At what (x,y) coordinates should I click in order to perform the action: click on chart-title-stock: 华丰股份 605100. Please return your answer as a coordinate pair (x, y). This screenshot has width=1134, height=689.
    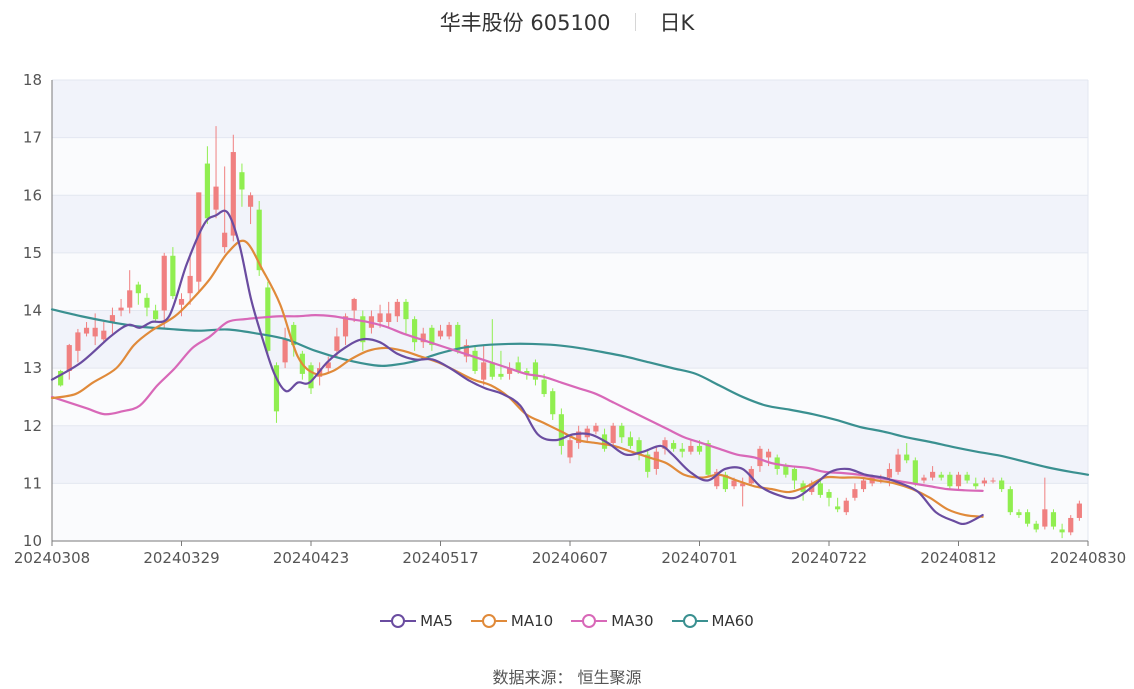
    Looking at the image, I should click on (525, 23).